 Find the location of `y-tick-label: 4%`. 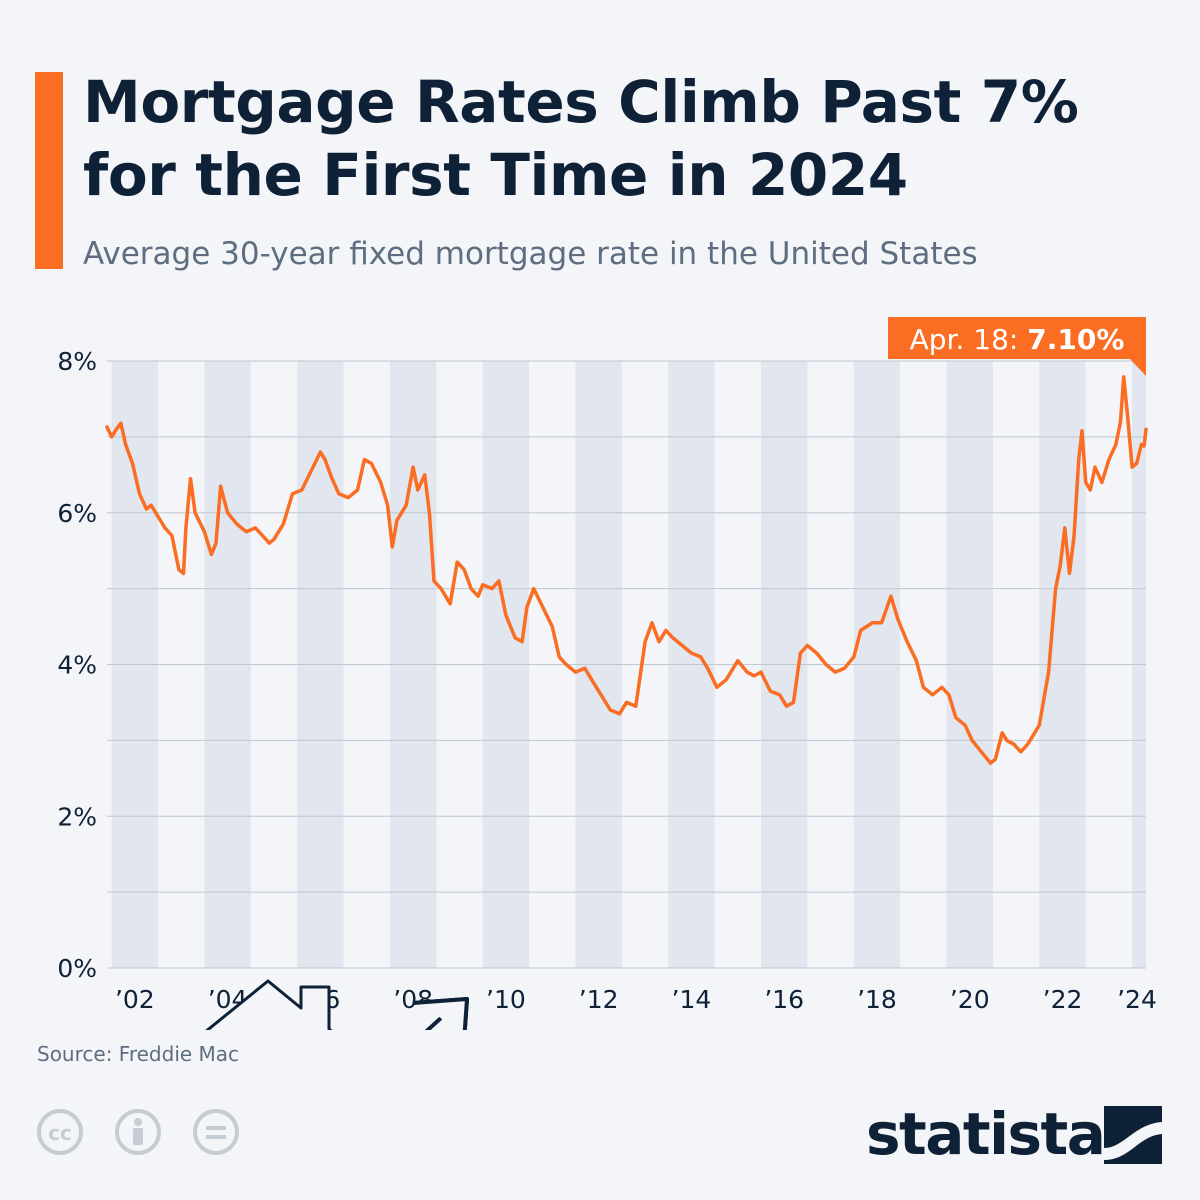

y-tick-label: 4% is located at coordinates (77, 665).